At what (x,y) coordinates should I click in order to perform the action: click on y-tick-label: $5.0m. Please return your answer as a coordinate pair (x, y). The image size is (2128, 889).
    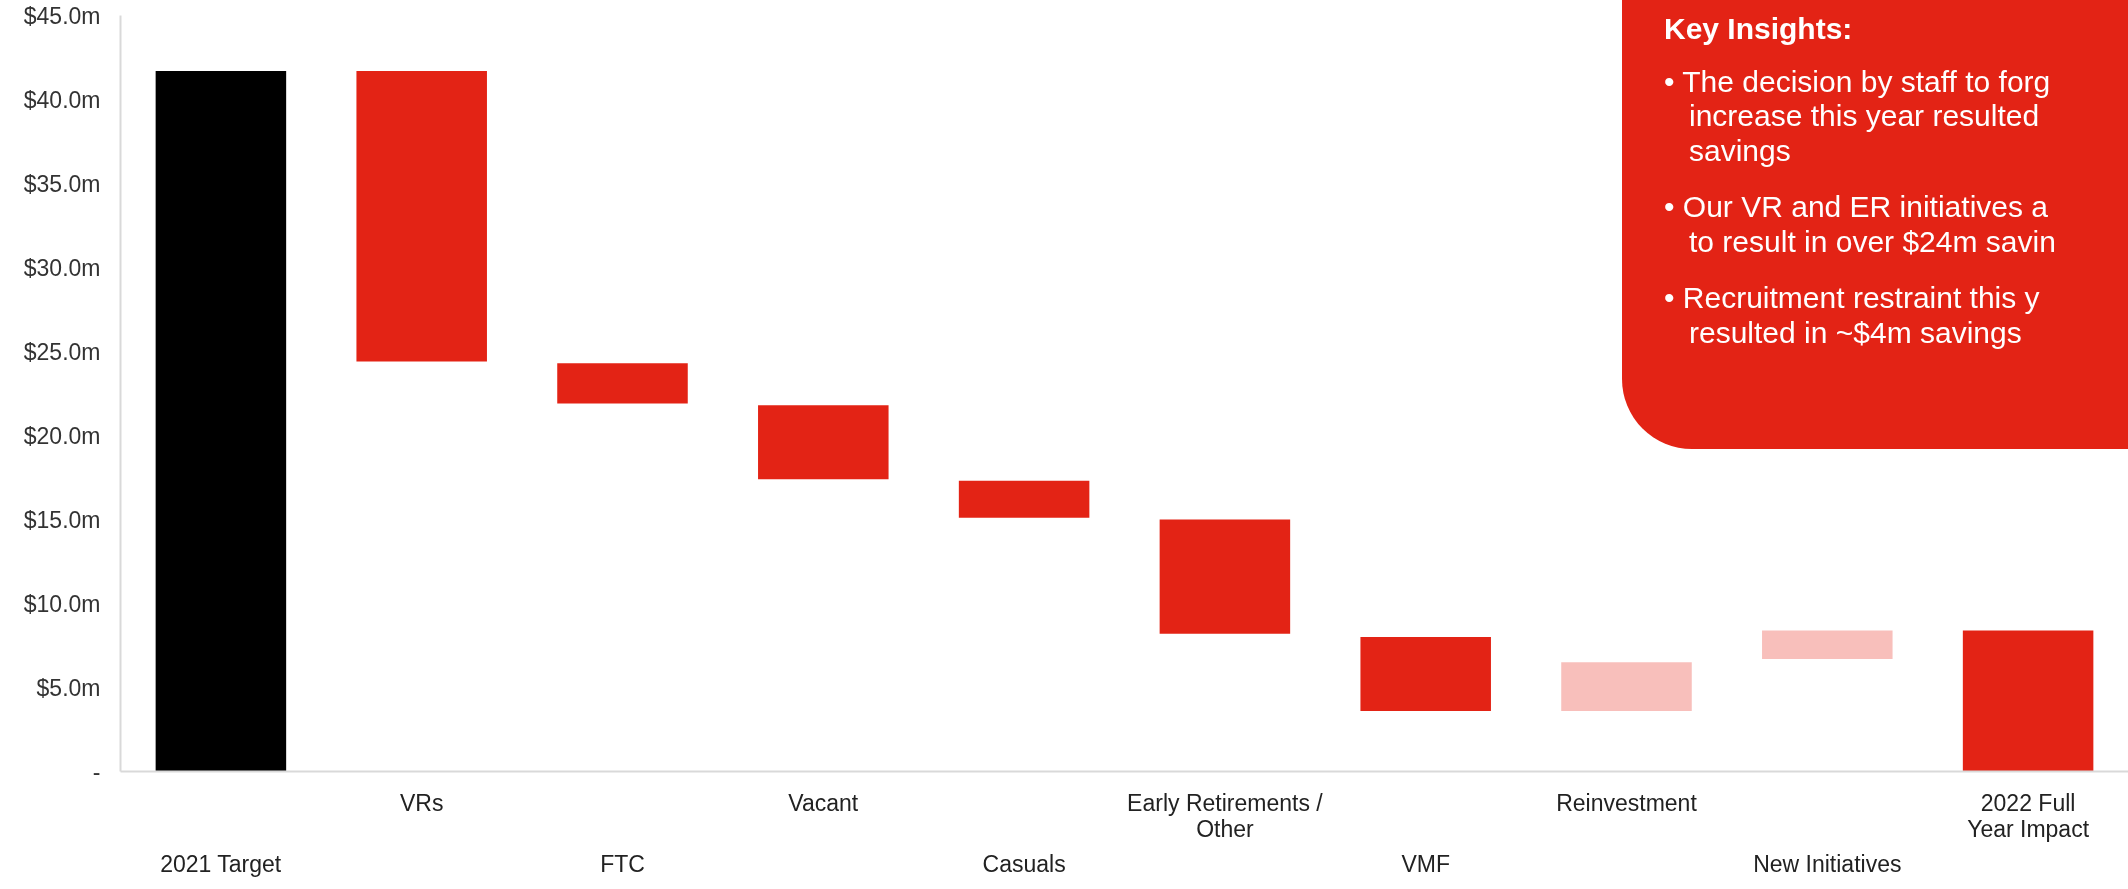
    Looking at the image, I should click on (68, 687).